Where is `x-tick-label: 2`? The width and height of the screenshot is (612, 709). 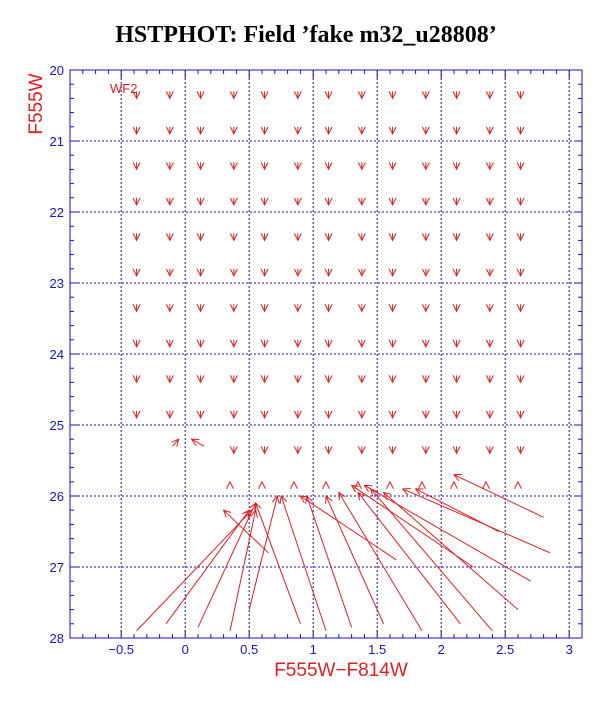 x-tick-label: 2 is located at coordinates (441, 649).